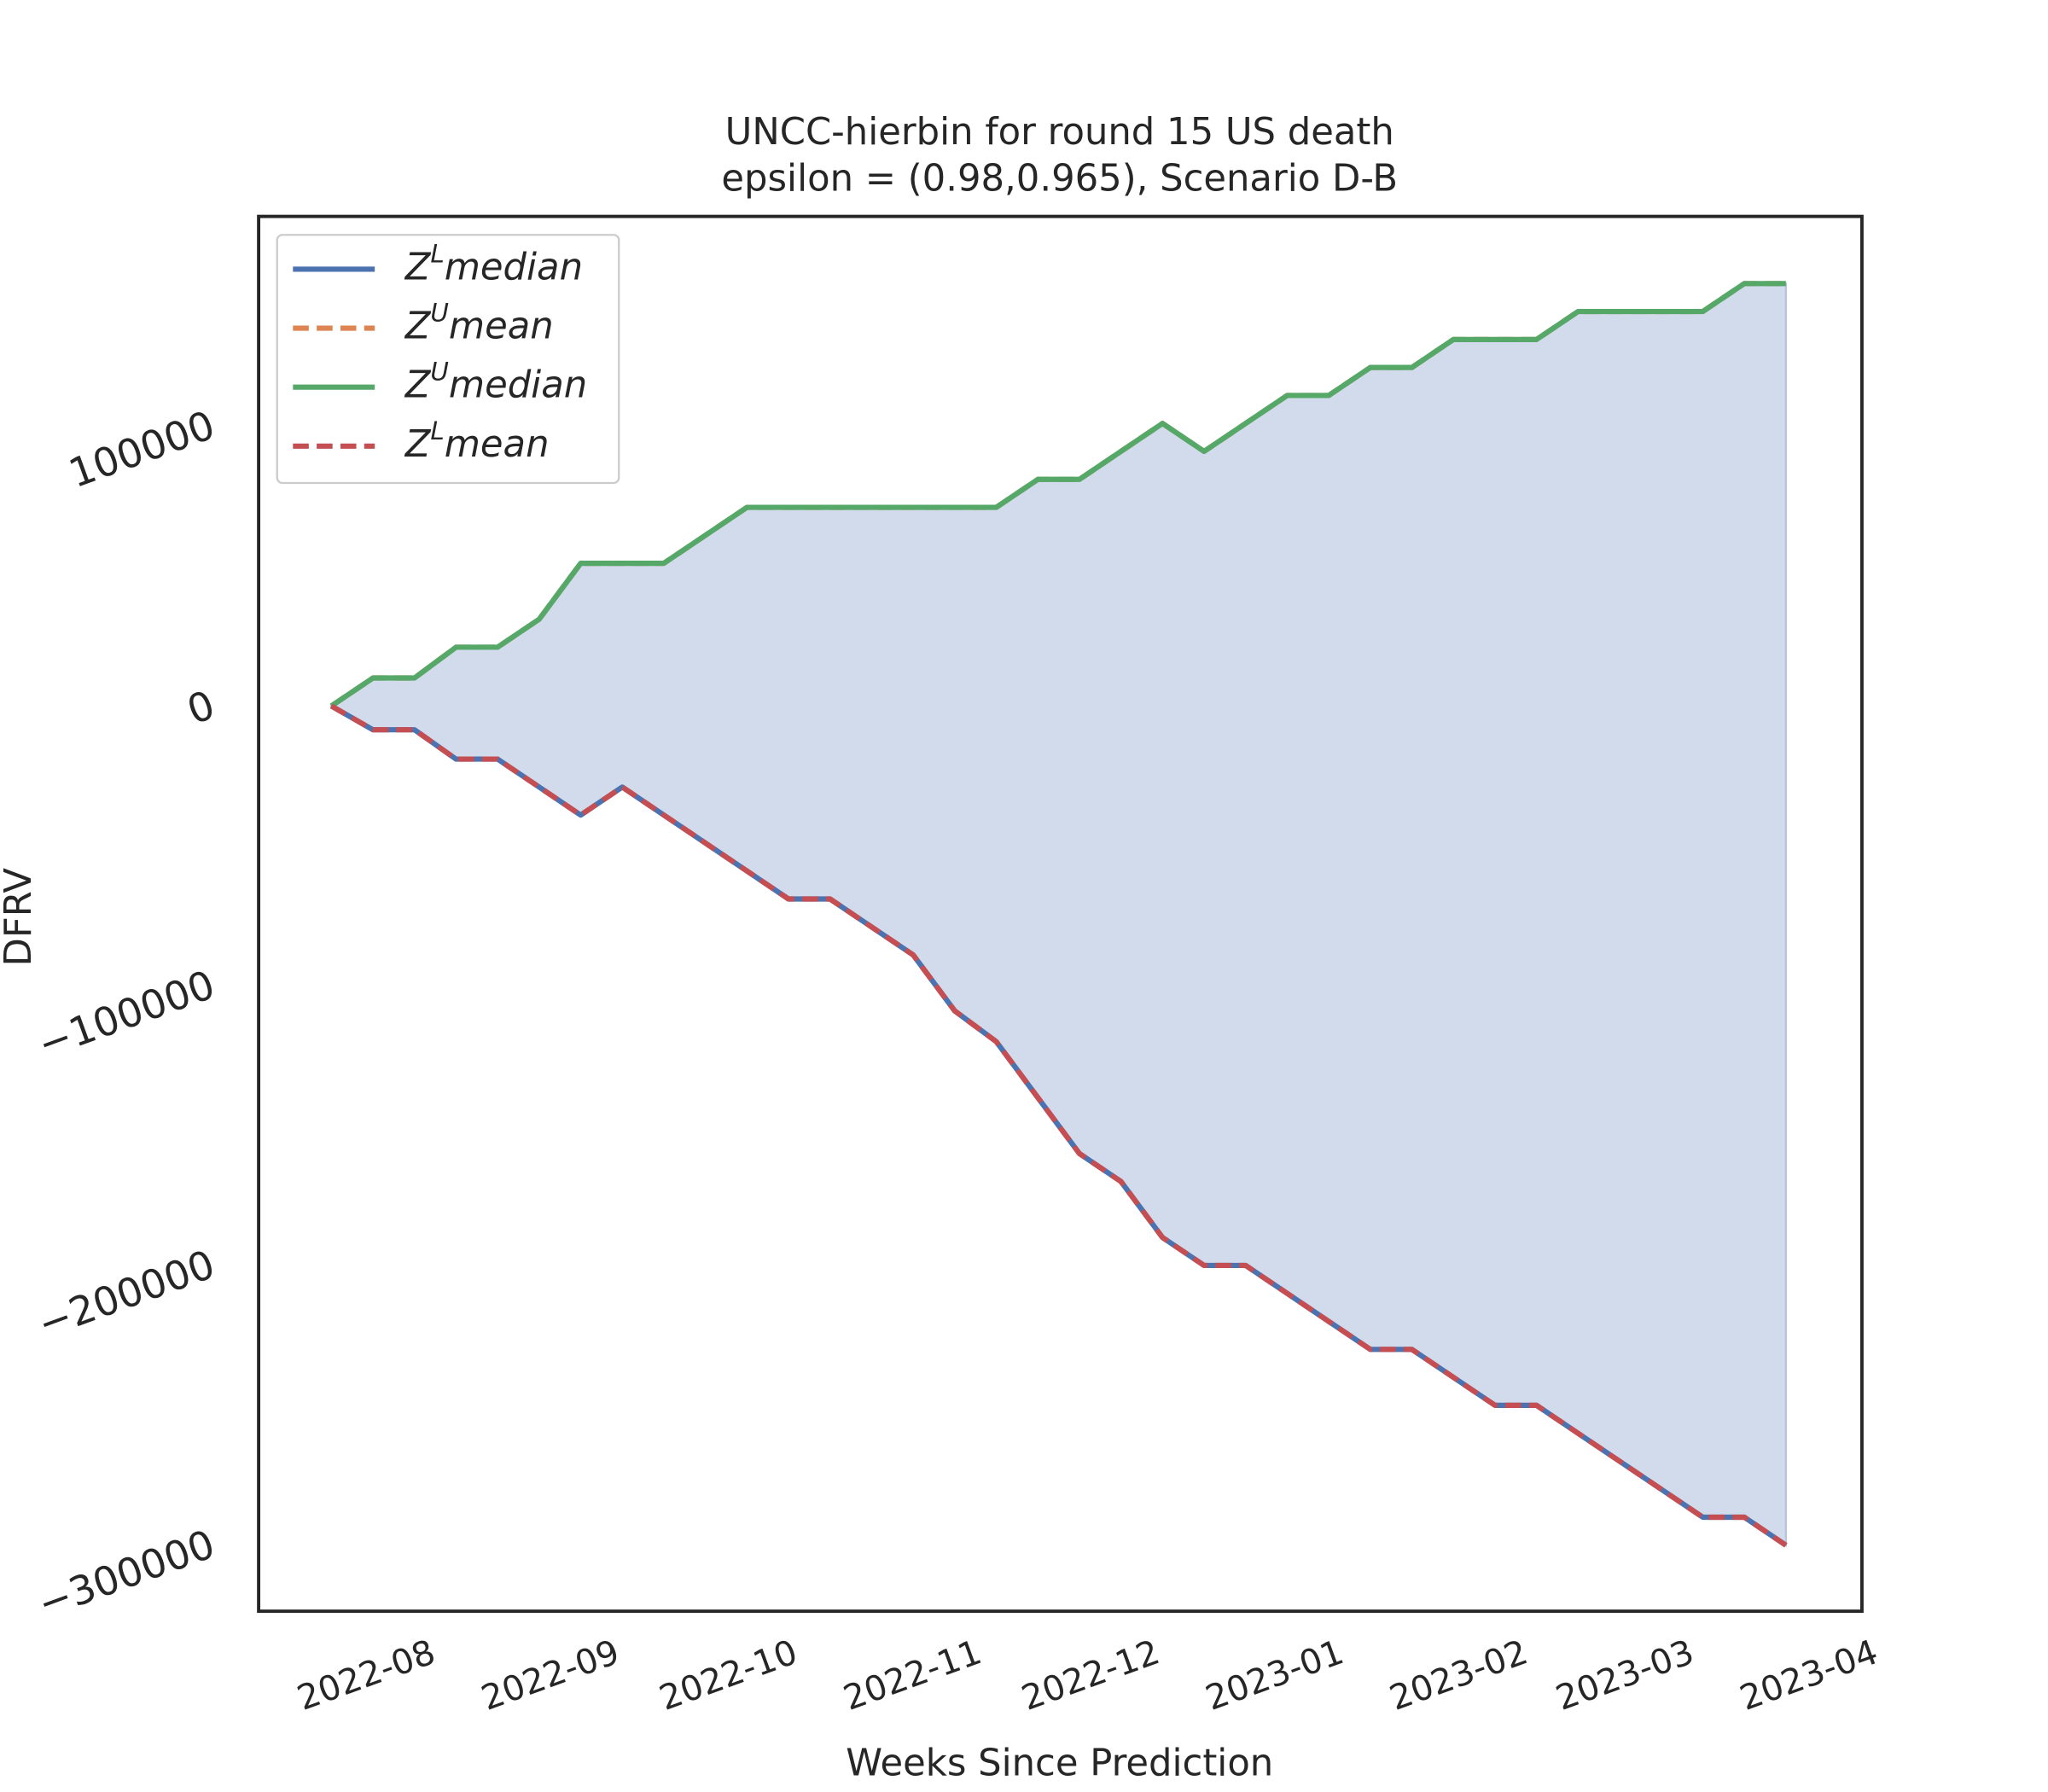  What do you see at coordinates (1625, 1675) in the screenshot?
I see `x-tick-label: 2023-03` at bounding box center [1625, 1675].